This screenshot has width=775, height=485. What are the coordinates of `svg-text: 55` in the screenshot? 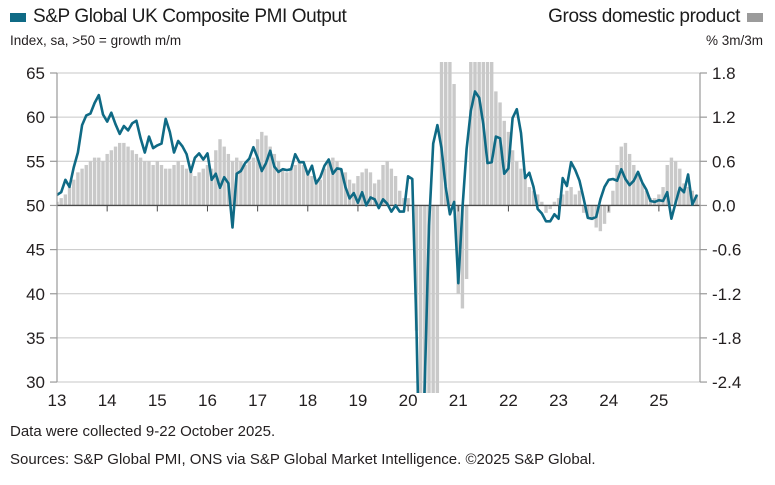 It's located at (35, 161).